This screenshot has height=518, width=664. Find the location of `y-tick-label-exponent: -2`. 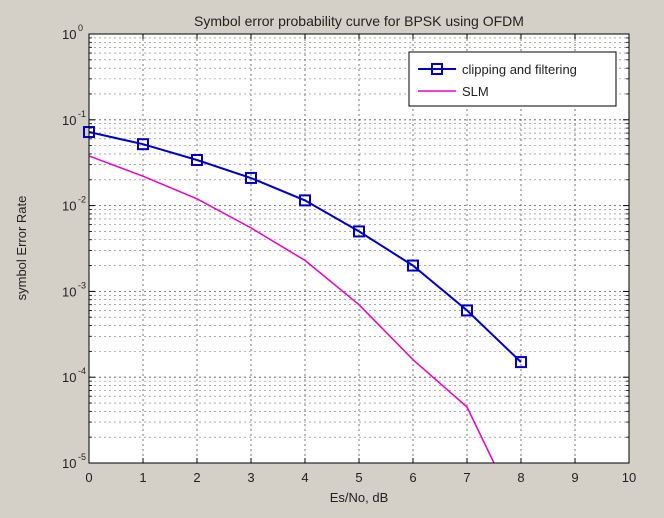

y-tick-label-exponent: -2 is located at coordinates (82, 200).